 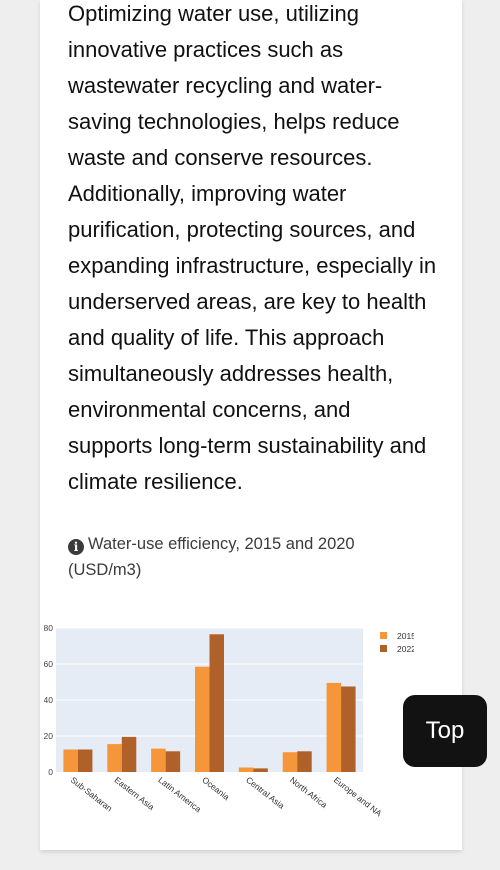 I want to click on legend-label: 2015, so click(x=405, y=636).